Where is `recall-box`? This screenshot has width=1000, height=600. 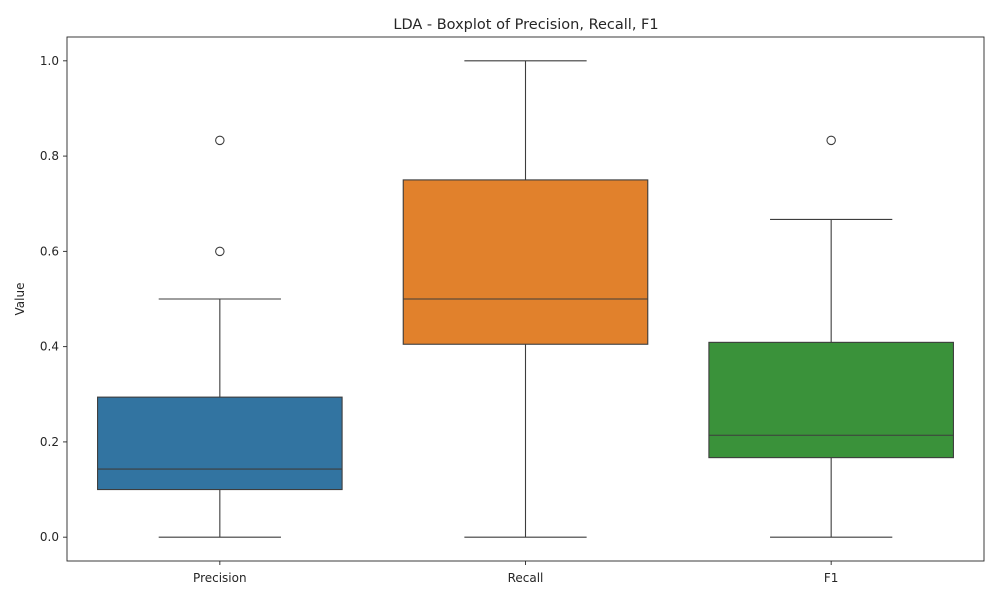 recall-box is located at coordinates (525, 262).